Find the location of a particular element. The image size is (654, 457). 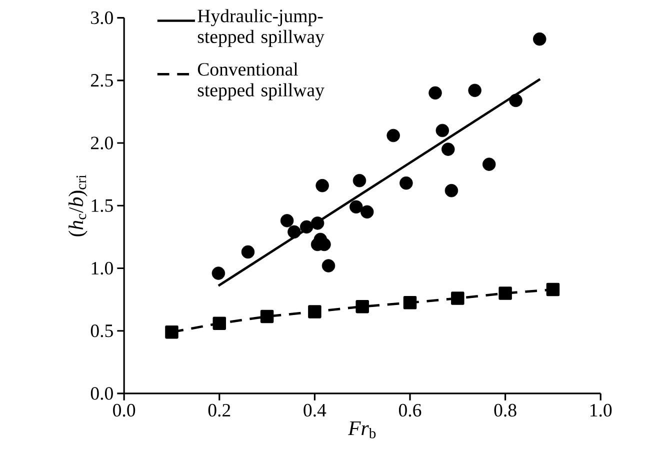

x-tick-label: 0.8 is located at coordinates (505, 410).